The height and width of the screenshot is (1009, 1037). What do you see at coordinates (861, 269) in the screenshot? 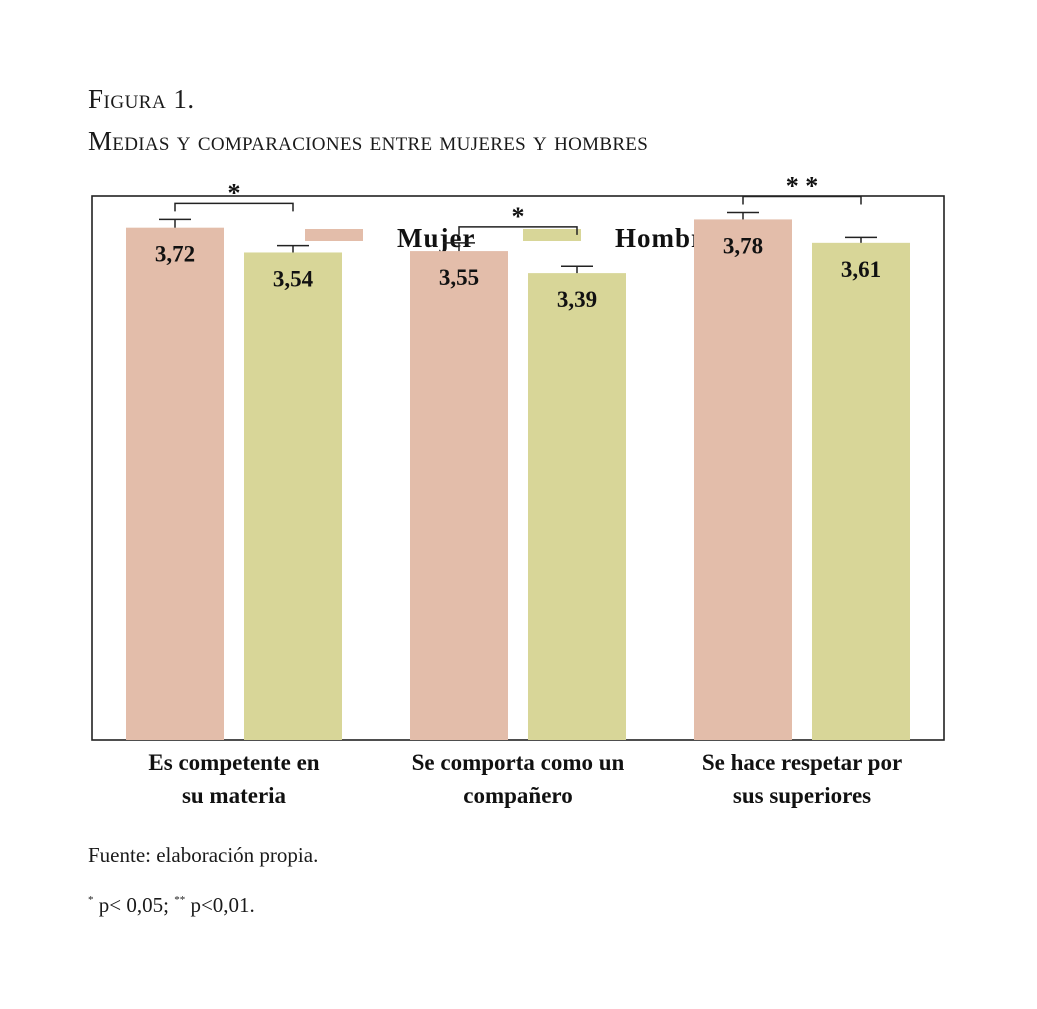
I see `data-label-hombre-2: 3,61` at bounding box center [861, 269].